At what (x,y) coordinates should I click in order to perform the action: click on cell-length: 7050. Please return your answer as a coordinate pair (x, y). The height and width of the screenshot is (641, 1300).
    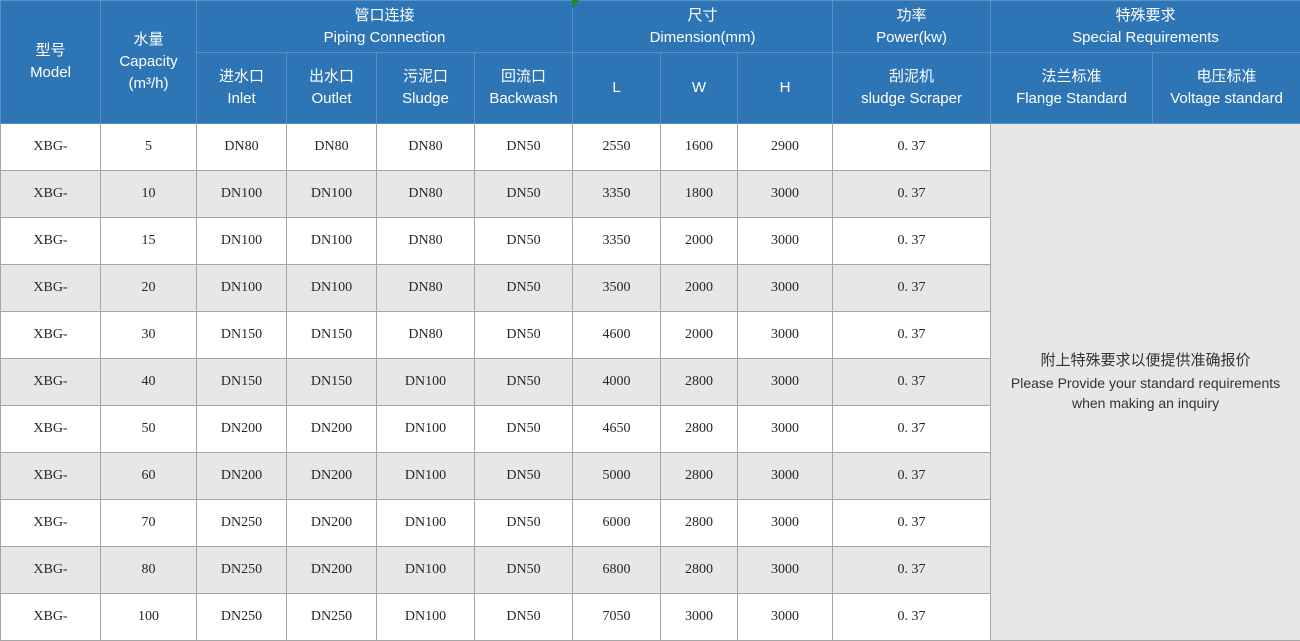
    Looking at the image, I should click on (617, 617).